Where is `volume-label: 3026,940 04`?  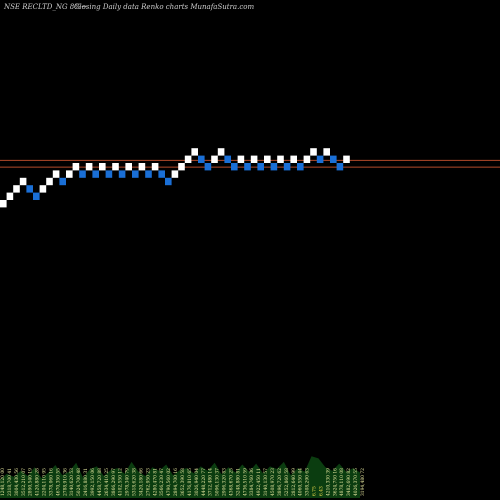 volume-label: 3026,940 04 is located at coordinates (197, 482).